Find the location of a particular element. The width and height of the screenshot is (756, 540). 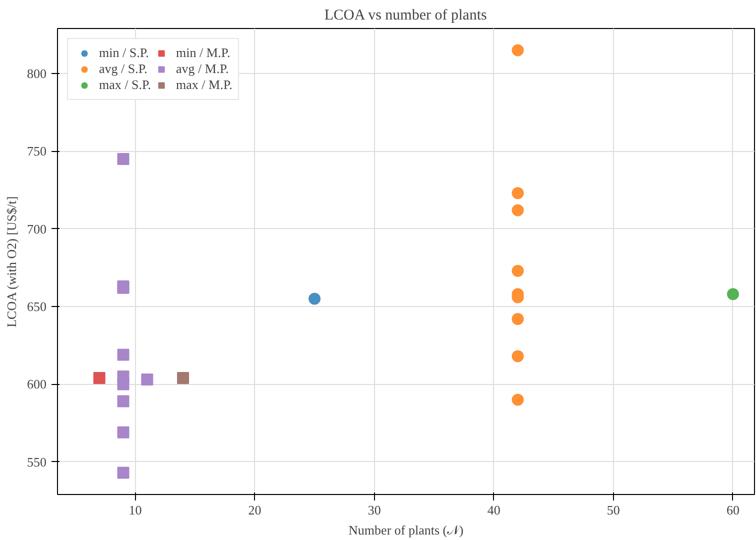

y-axis-title: LCOA (with O2) [US$/t] is located at coordinates (11, 262).